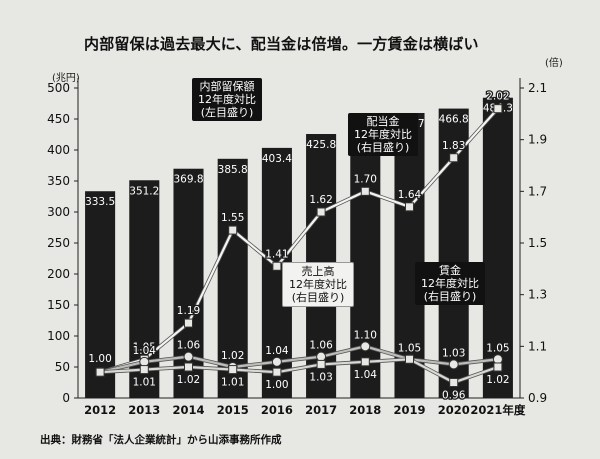 This screenshot has height=459, width=600. What do you see at coordinates (365, 410) in the screenshot?
I see `x-tick-label: 2018` at bounding box center [365, 410].